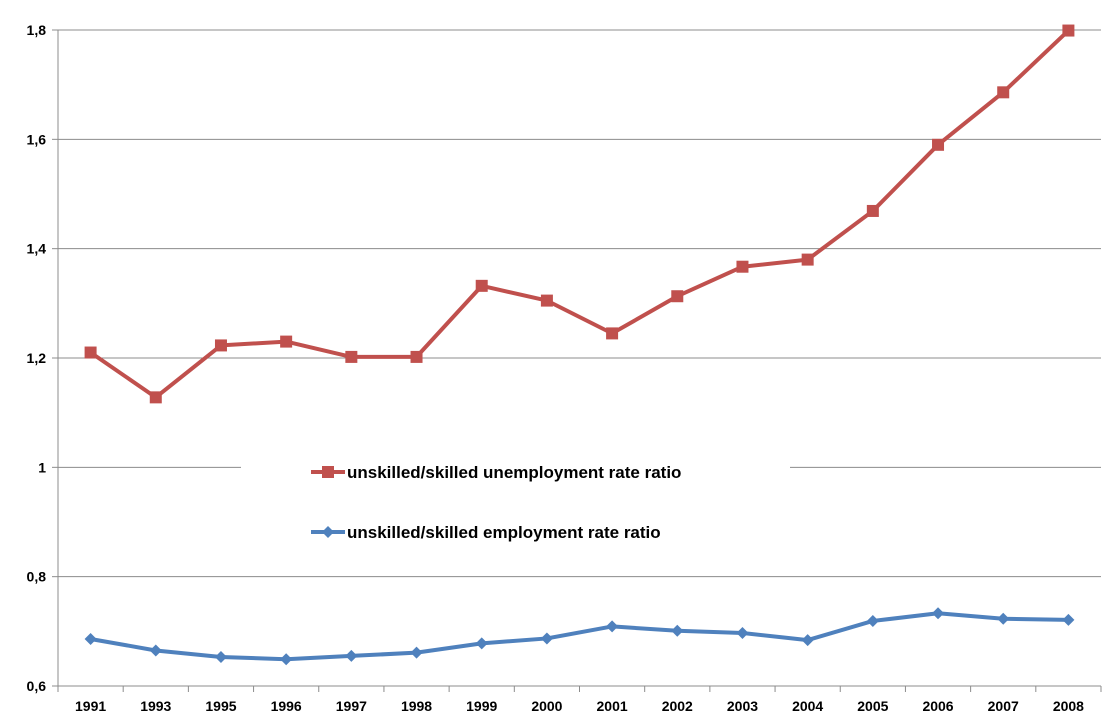 The image size is (1110, 722). I want to click on y-tick-label: 1,8, so click(37, 30).